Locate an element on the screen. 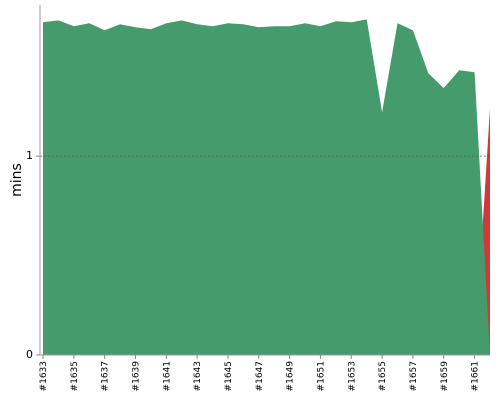  x-tick-label: #1655 is located at coordinates (383, 376).